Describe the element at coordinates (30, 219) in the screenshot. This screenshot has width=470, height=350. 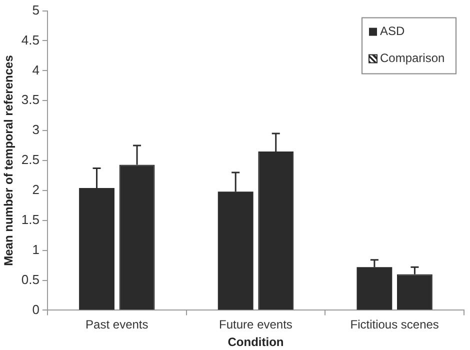
I see `y-tick-label: 1.5` at that location.